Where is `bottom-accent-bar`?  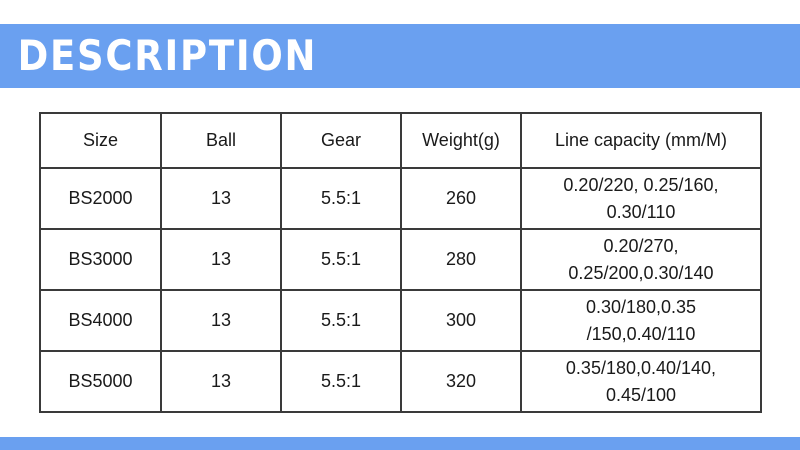 bottom-accent-bar is located at coordinates (400, 443).